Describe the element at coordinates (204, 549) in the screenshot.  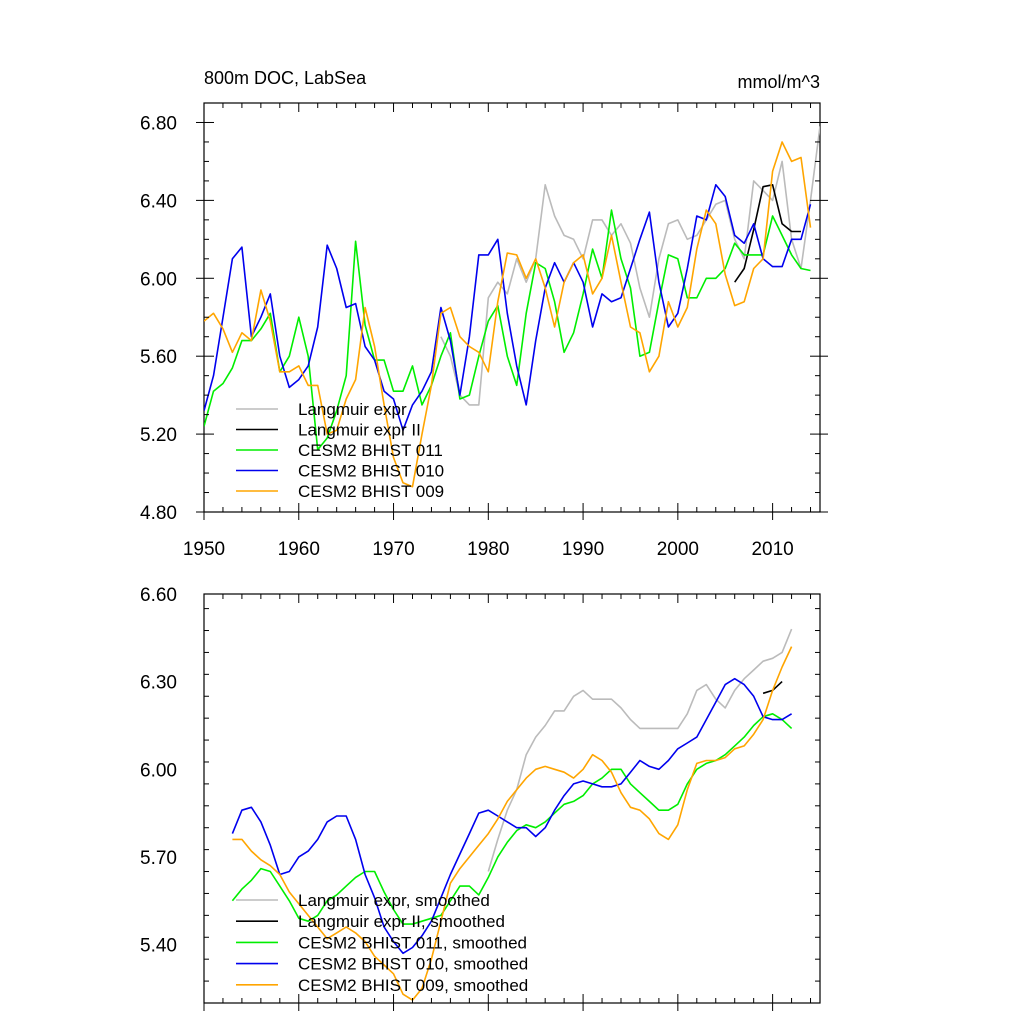
I see `x-tick-label: 1950` at that location.